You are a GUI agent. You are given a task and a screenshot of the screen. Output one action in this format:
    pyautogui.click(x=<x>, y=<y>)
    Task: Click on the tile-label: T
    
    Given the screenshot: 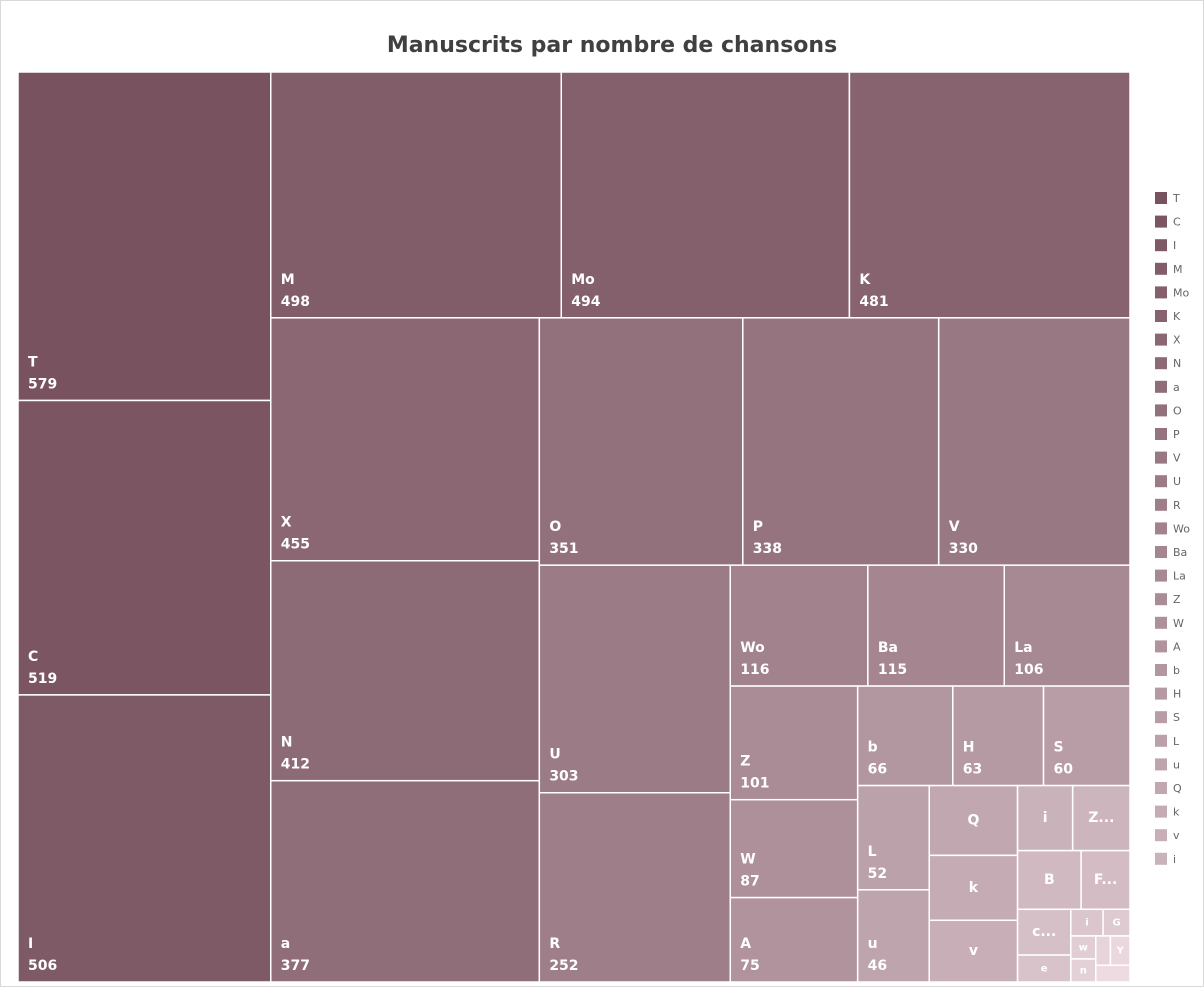 What is the action you would take?
    pyautogui.click(x=33, y=362)
    